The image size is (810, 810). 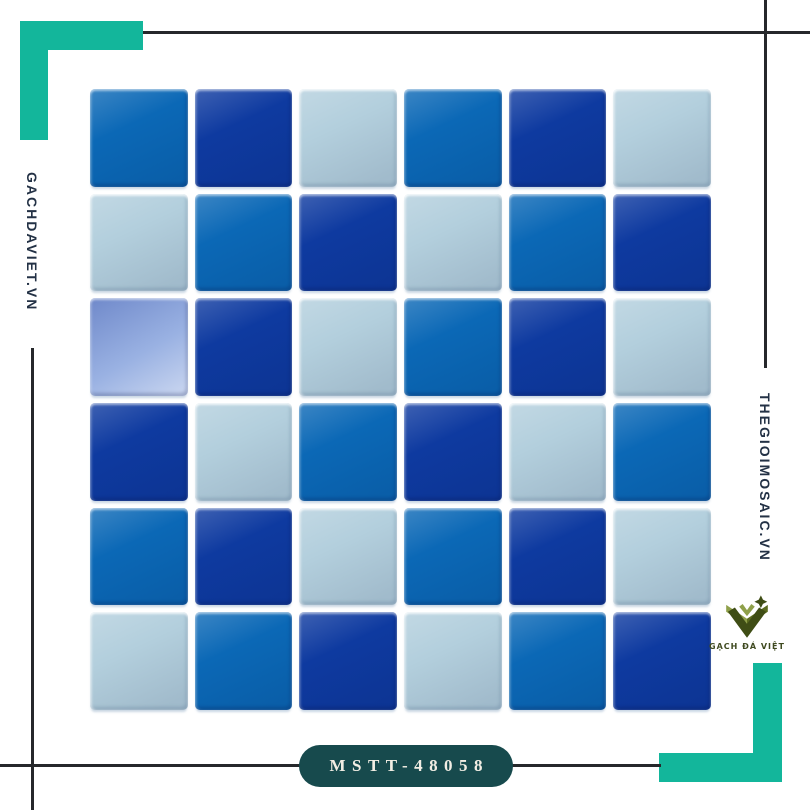 What do you see at coordinates (151, 765) in the screenshot?
I see `divider-line-bottom-left` at bounding box center [151, 765].